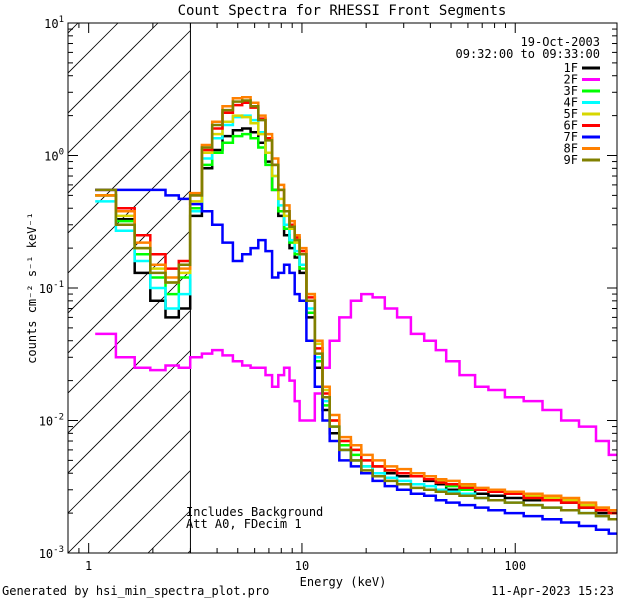 This screenshot has width=640, height=600. Describe the element at coordinates (571, 103) in the screenshot. I see `legend-label-4F: 4F` at that location.